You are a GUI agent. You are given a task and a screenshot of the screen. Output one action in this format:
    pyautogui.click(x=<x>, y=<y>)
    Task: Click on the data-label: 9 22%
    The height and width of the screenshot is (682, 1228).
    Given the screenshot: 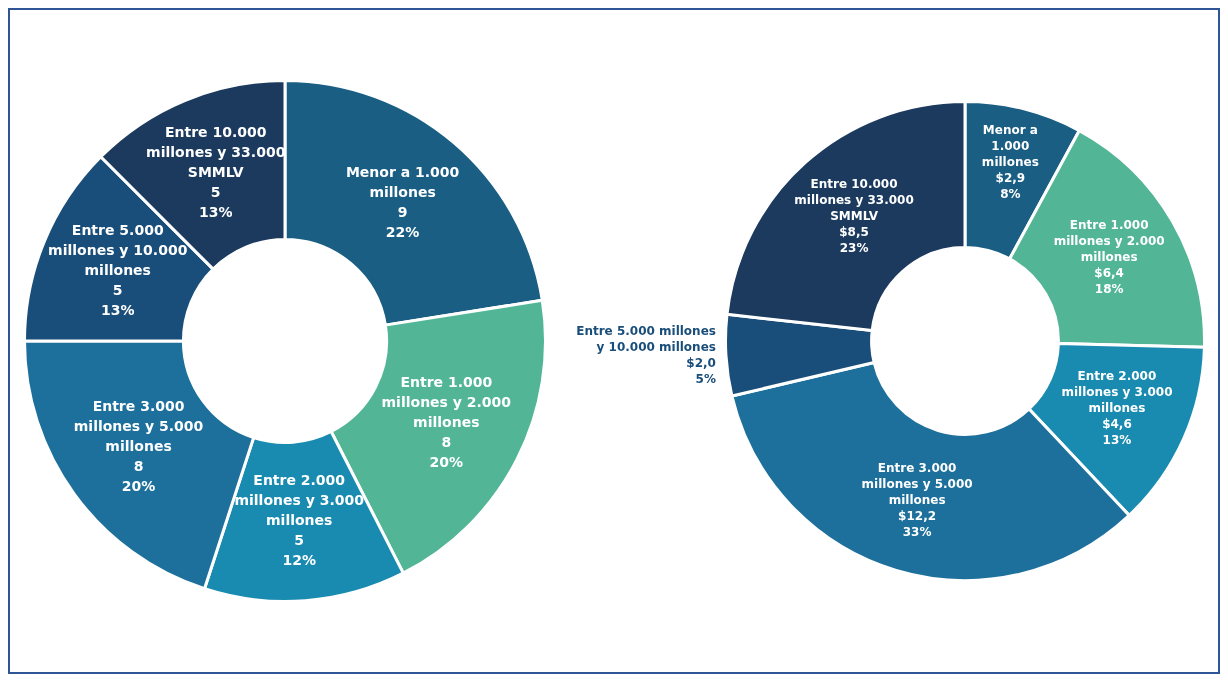 What is the action you would take?
    pyautogui.click(x=402, y=221)
    